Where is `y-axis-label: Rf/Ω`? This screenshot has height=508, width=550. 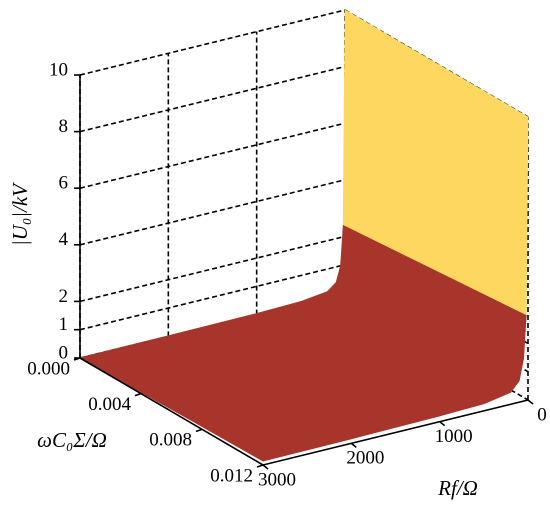
y-axis-label: Rf/Ω is located at coordinates (457, 488).